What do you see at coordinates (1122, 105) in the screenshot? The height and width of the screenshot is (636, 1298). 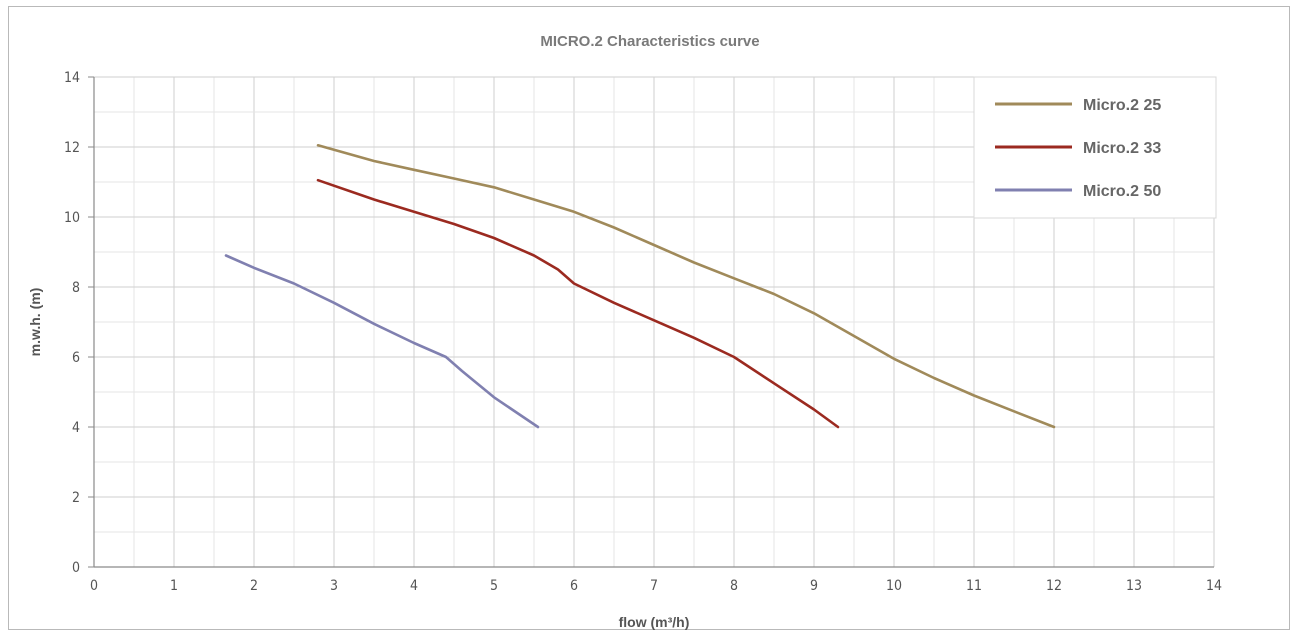 I see `legend-label-1: Micro.2 25` at bounding box center [1122, 105].